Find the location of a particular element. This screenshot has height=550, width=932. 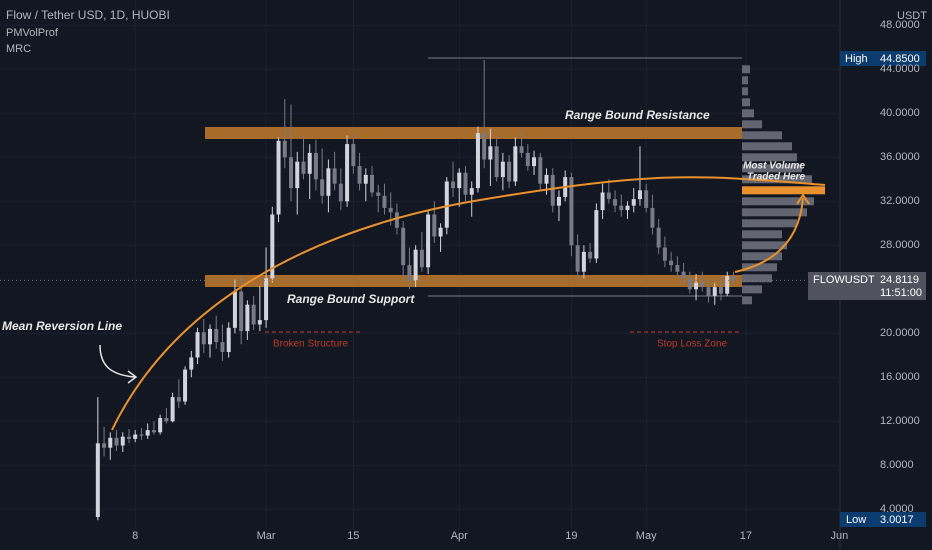

y-tick-label: 28.0000 is located at coordinates (900, 245).